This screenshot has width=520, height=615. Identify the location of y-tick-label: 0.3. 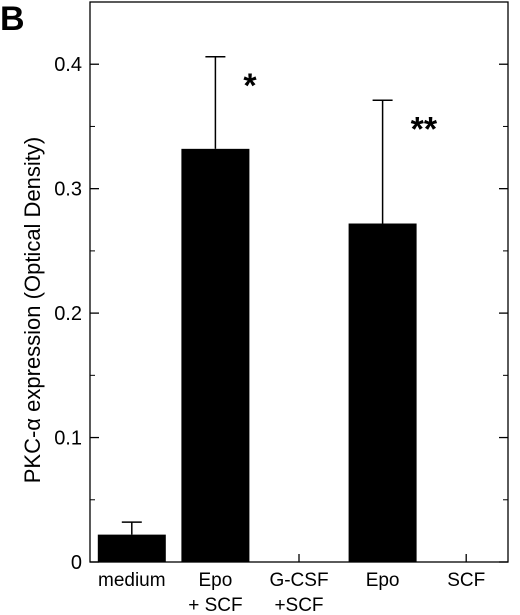
(68, 190).